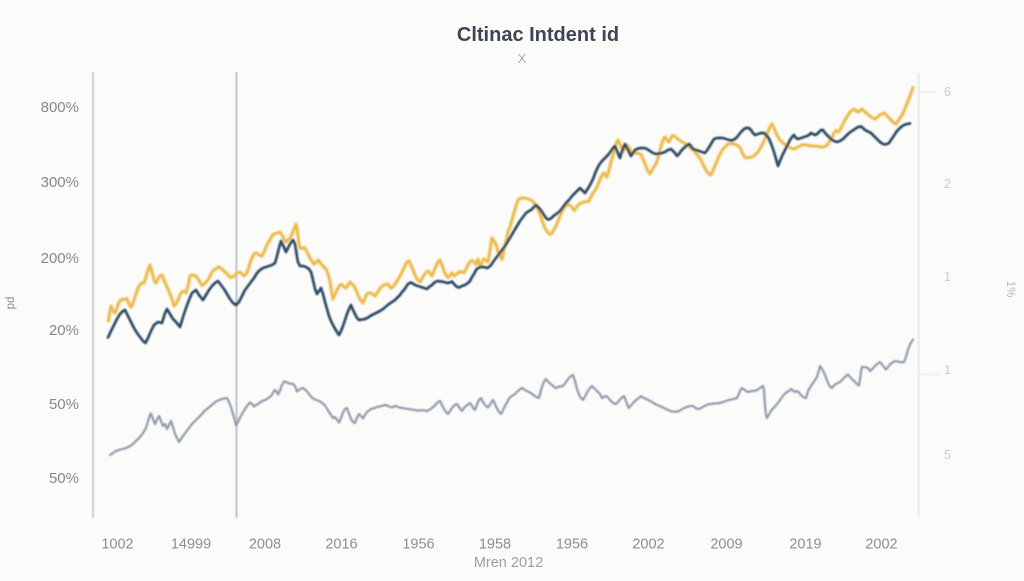 The width and height of the screenshot is (1024, 581). What do you see at coordinates (1010, 289) in the screenshot?
I see `svg-text: 1%` at bounding box center [1010, 289].